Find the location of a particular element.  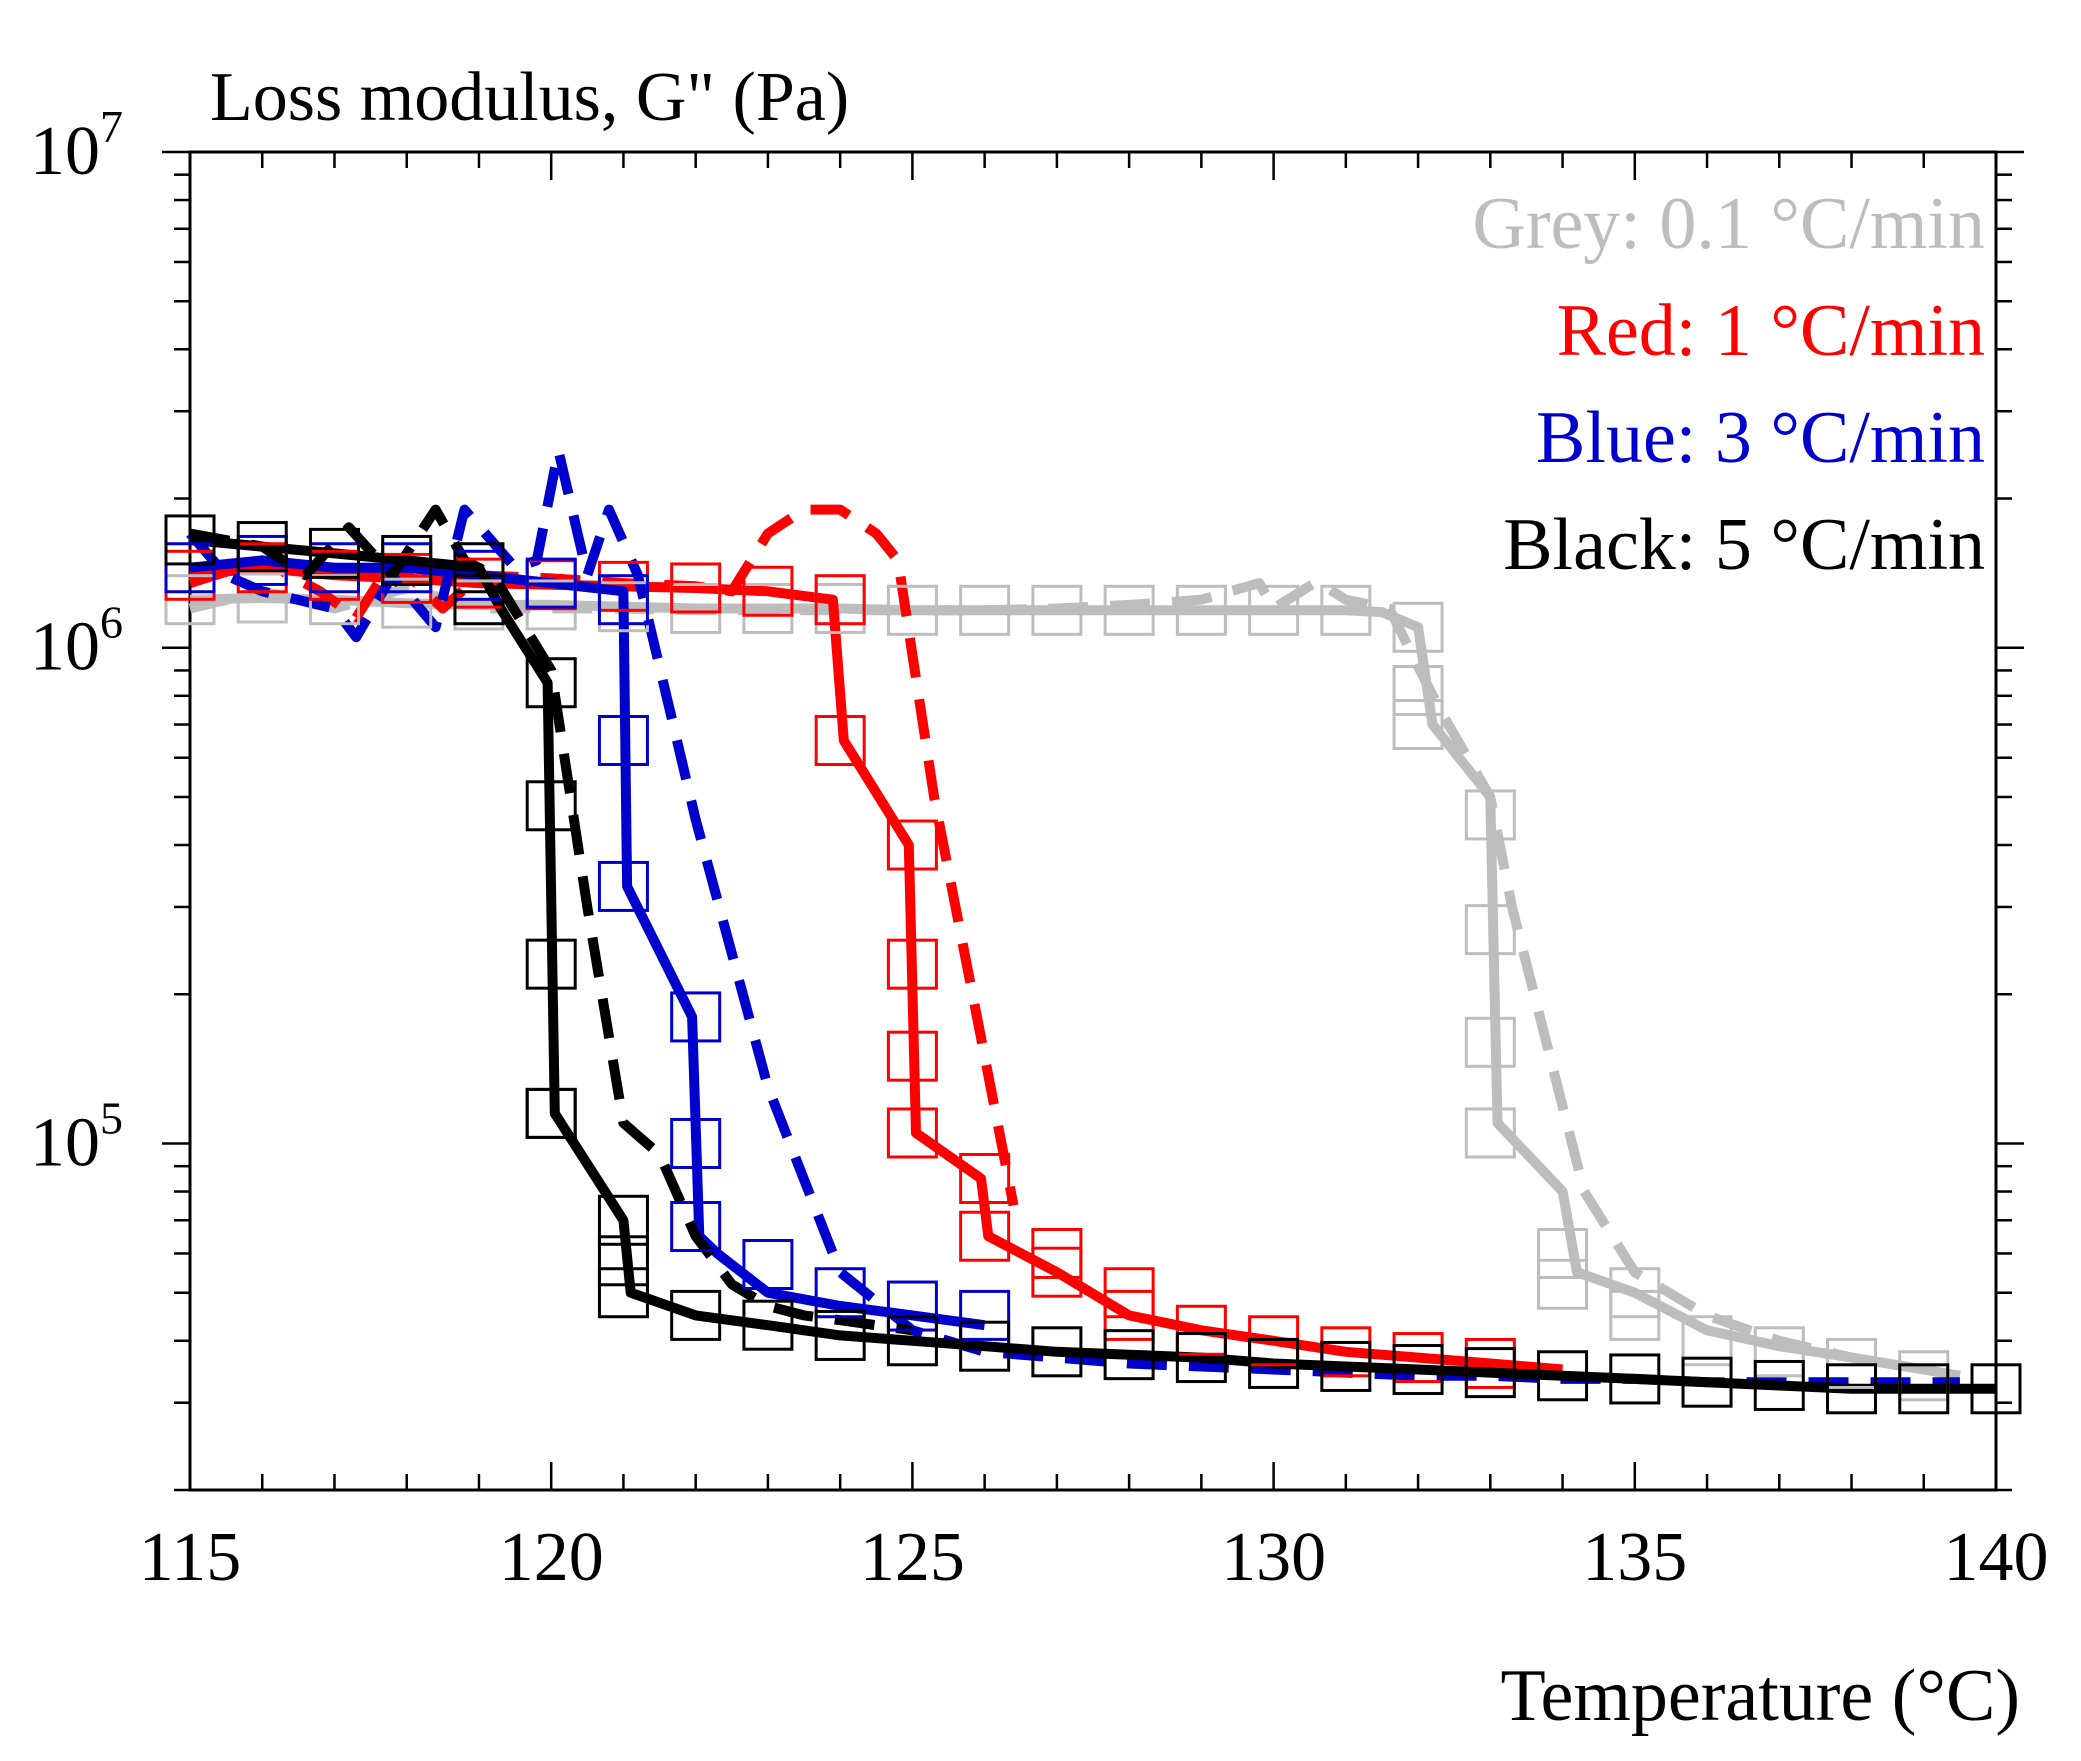

legend-entry: Black: 5 °C/min is located at coordinates (1744, 545).